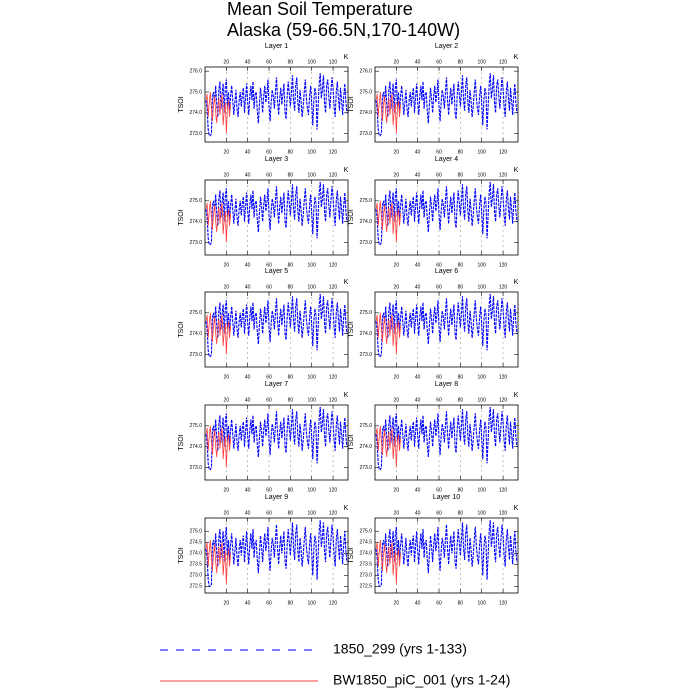 The image size is (700, 700). What do you see at coordinates (365, 587) in the screenshot?
I see `y-tick-label: 272.5` at bounding box center [365, 587].